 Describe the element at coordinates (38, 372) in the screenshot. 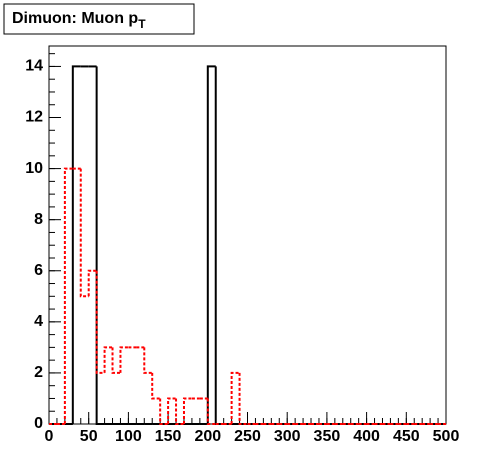

I see `y-tick-label: 2` at that location.